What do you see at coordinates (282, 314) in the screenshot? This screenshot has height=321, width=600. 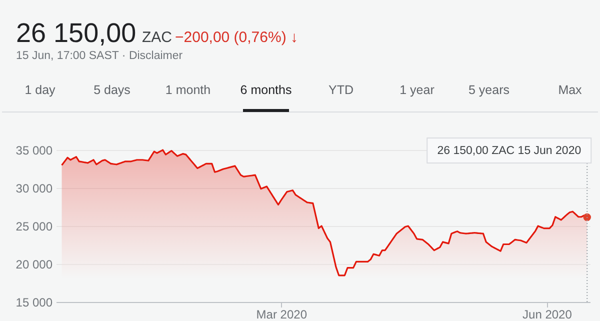 I see `x-tick-label: Mar 2020` at bounding box center [282, 314].